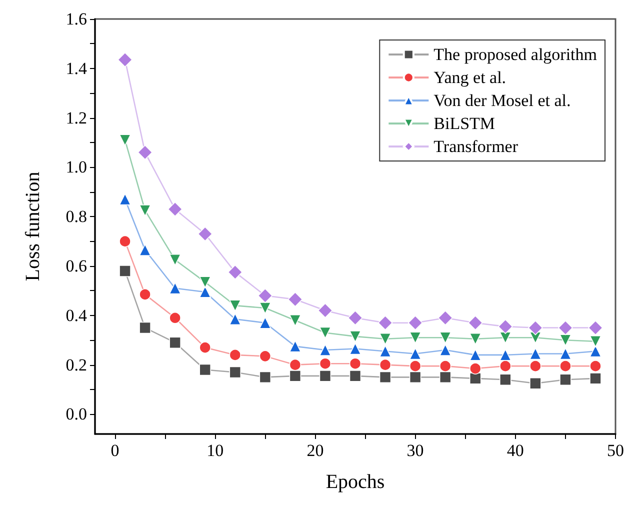 This screenshot has height=522, width=635. Describe the element at coordinates (476, 146) in the screenshot. I see `legend-label: Transformer` at that location.